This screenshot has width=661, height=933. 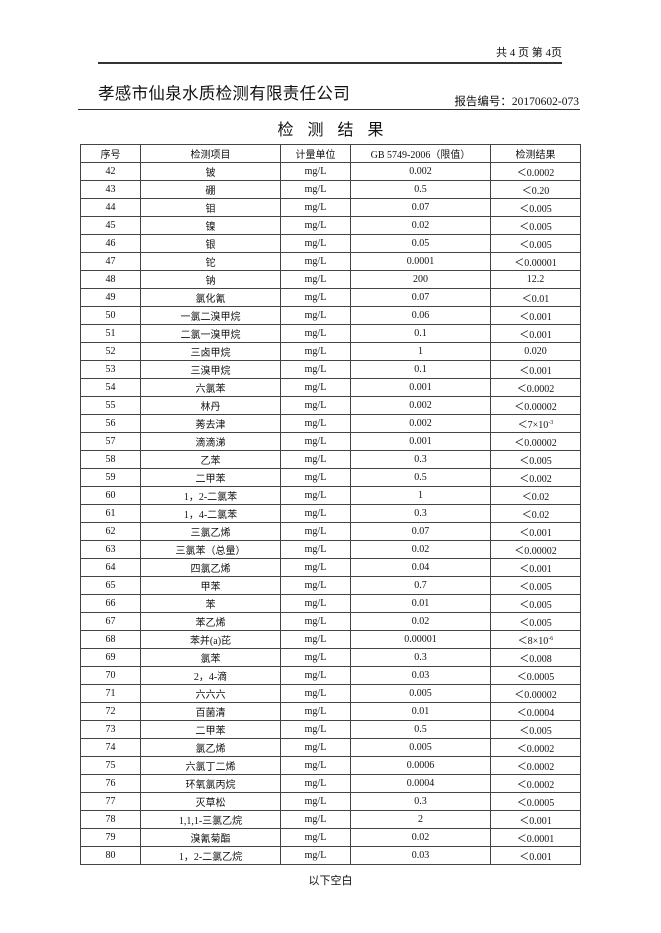 I want to click on test-item-text: 环氧氯丙烷, so click(x=210, y=785).